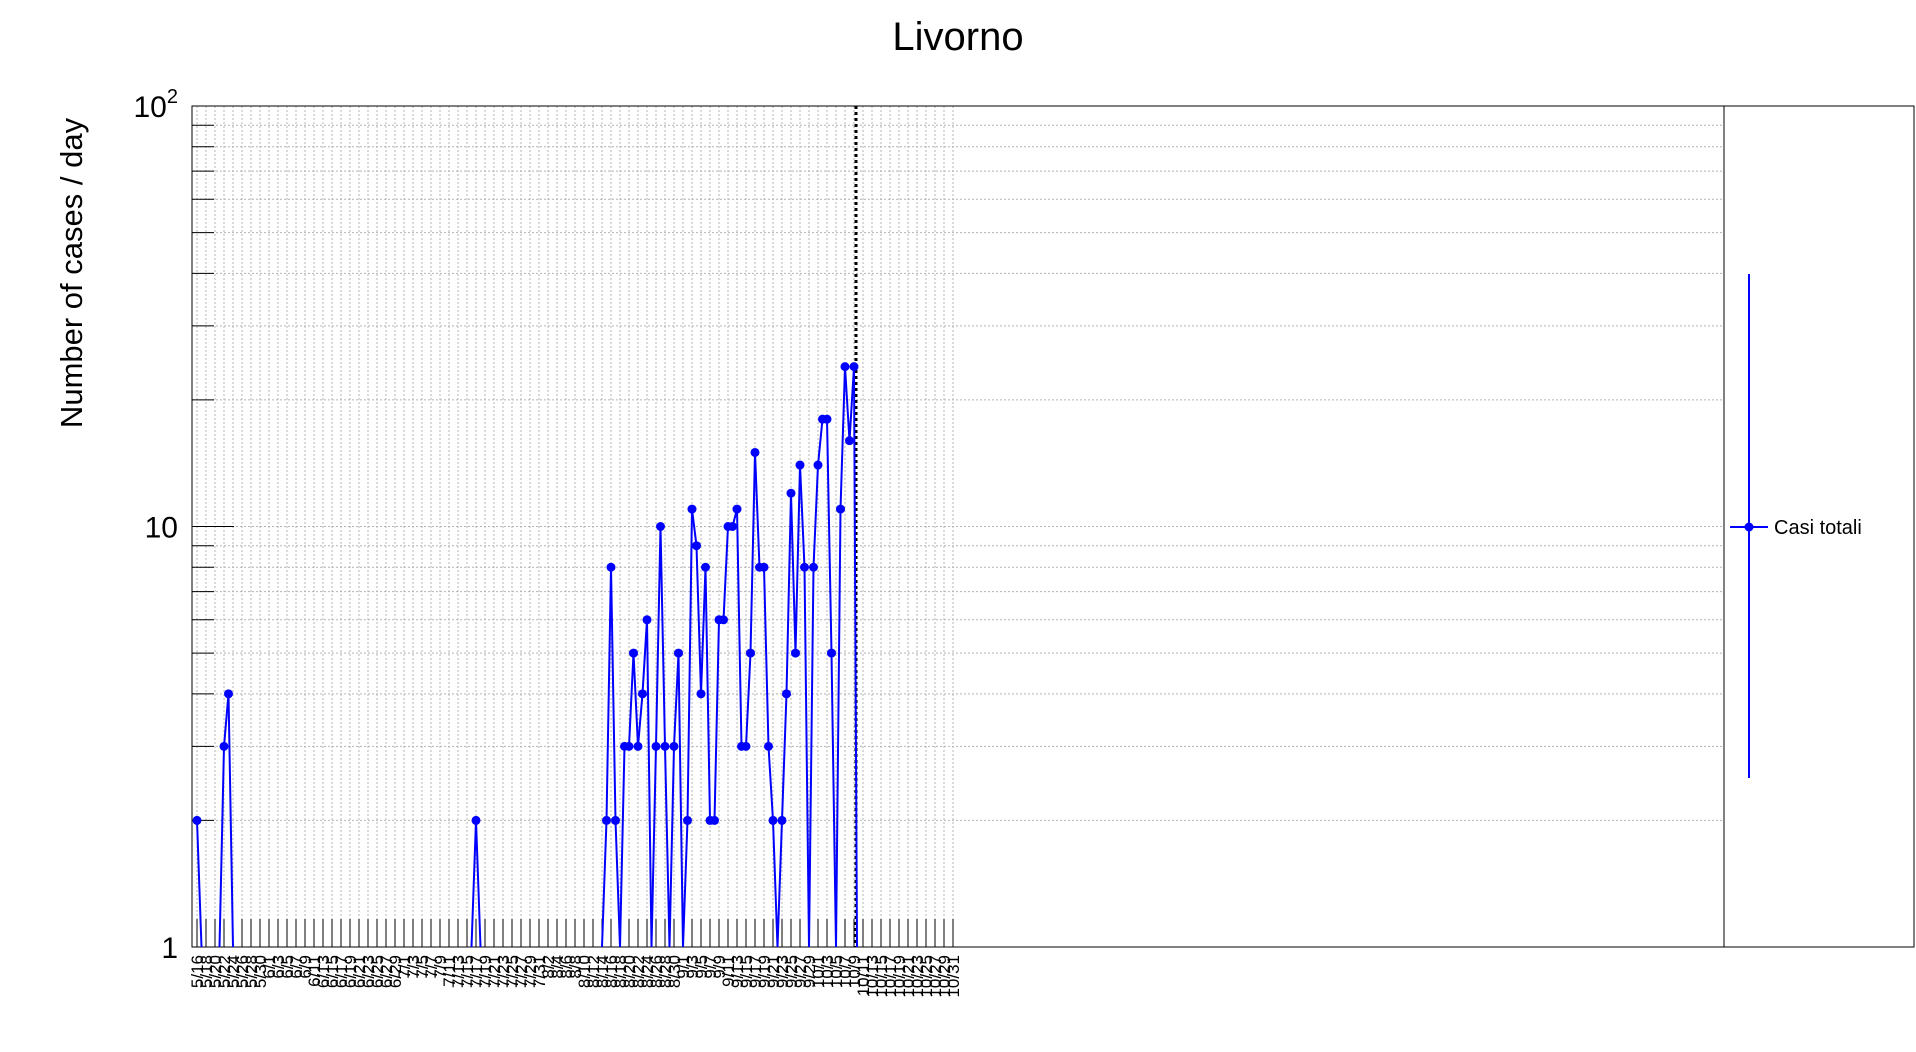 Image resolution: width=1916 pixels, height=1052 pixels. Describe the element at coordinates (287, 967) in the screenshot. I see `x-tick-label: 6/5` at that location.